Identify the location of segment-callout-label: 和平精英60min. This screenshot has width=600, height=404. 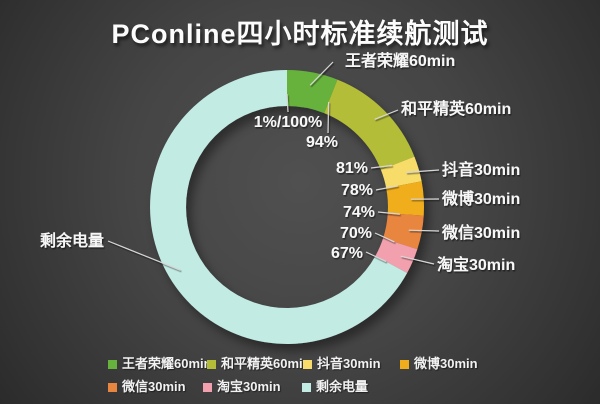
(456, 108).